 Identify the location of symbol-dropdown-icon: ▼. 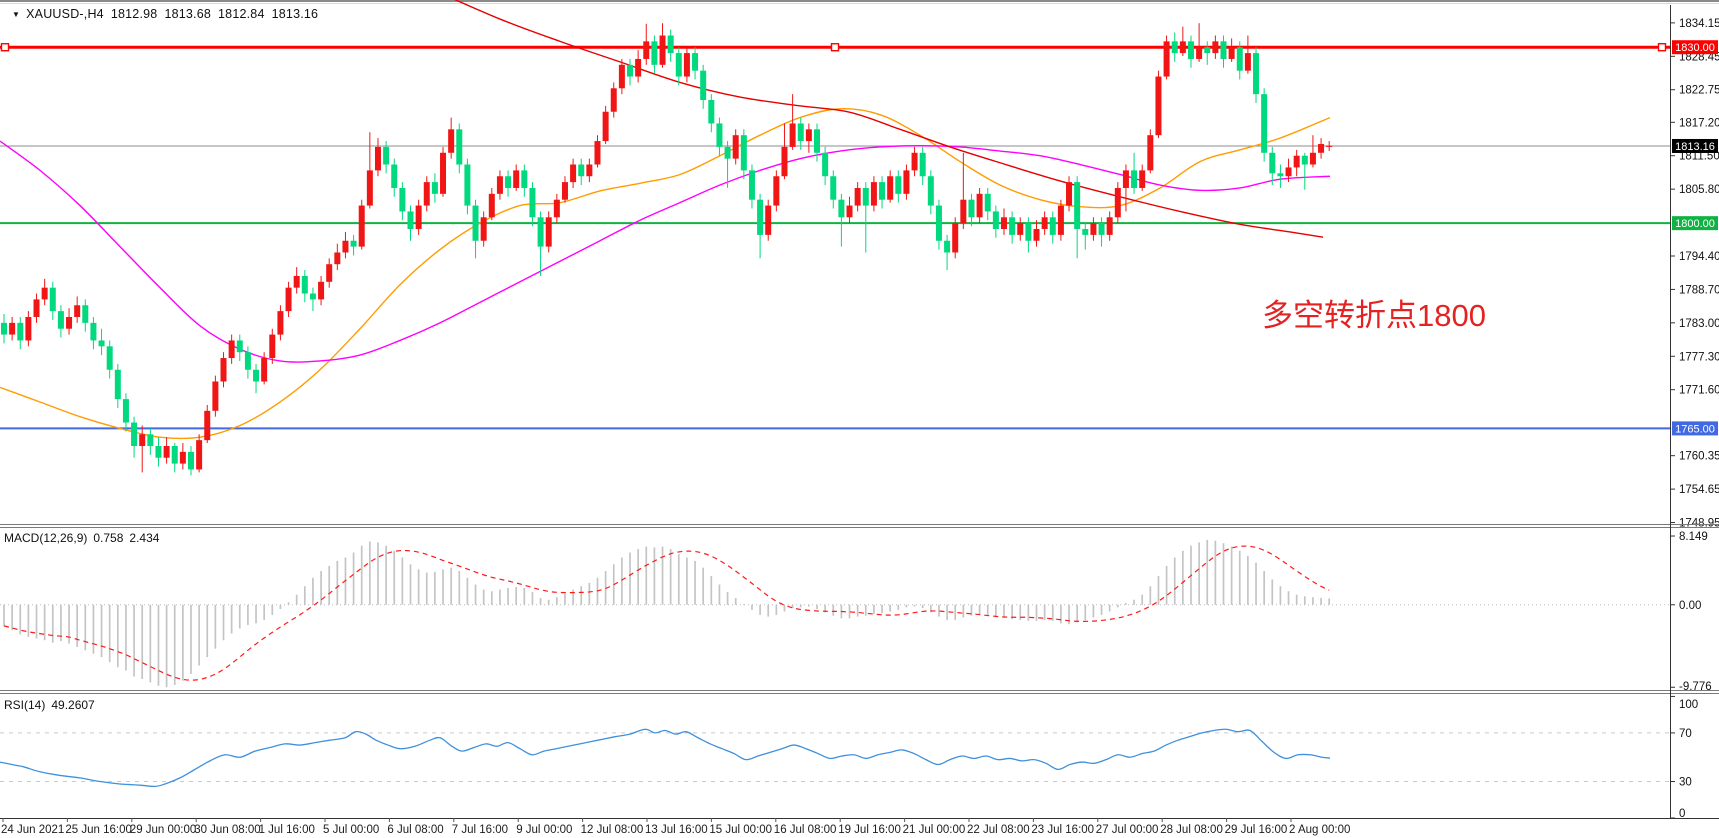
(16, 14).